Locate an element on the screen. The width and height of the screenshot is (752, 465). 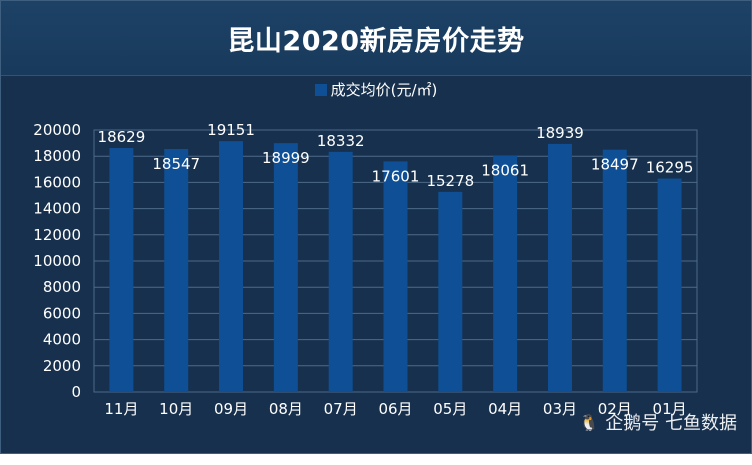
data-label: 18547 is located at coordinates (176, 164).